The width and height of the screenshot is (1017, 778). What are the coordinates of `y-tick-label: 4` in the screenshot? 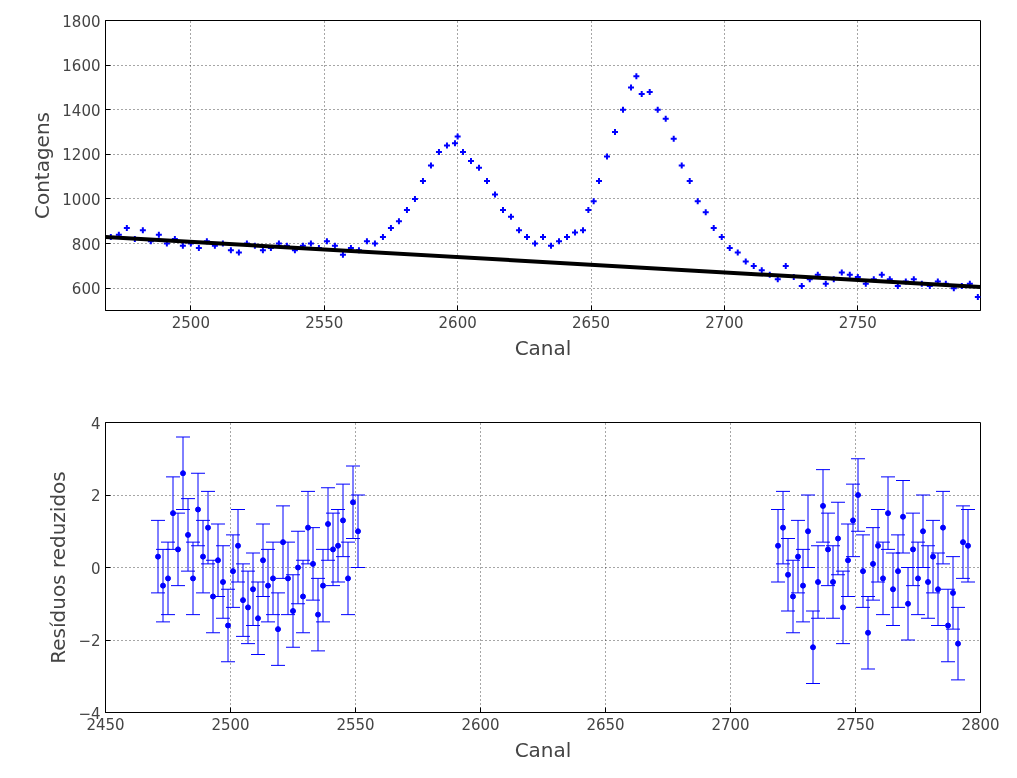 It's located at (95, 423).